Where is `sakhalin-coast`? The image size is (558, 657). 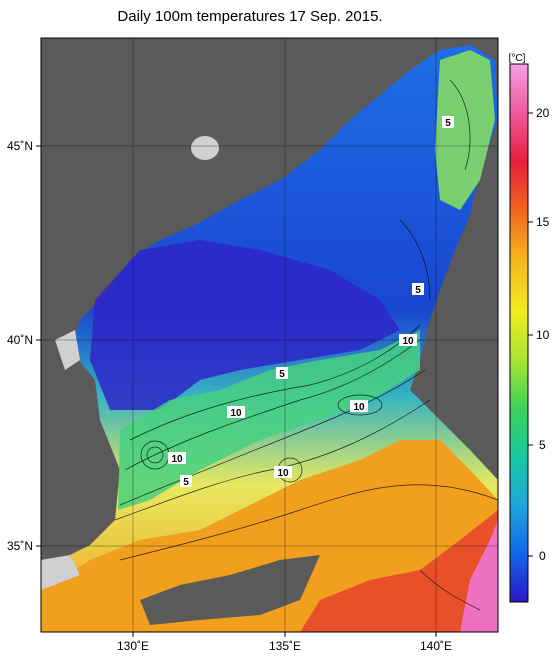
sakhalin-coast is located at coordinates (465, 130).